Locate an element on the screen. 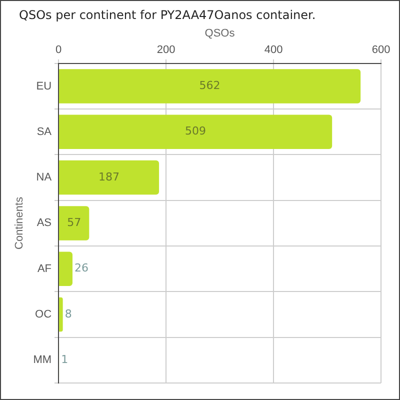  data-label: 187 is located at coordinates (109, 177).